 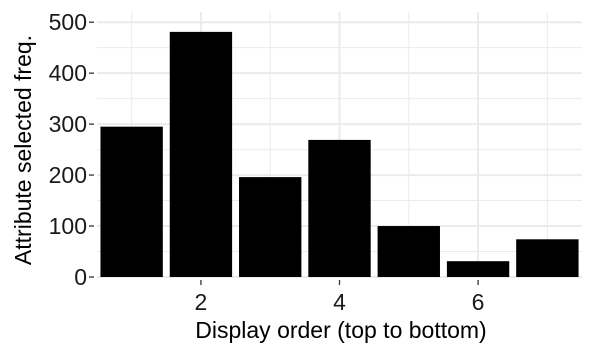 I want to click on x-axis: 2 4 6, so click(x=340, y=297).